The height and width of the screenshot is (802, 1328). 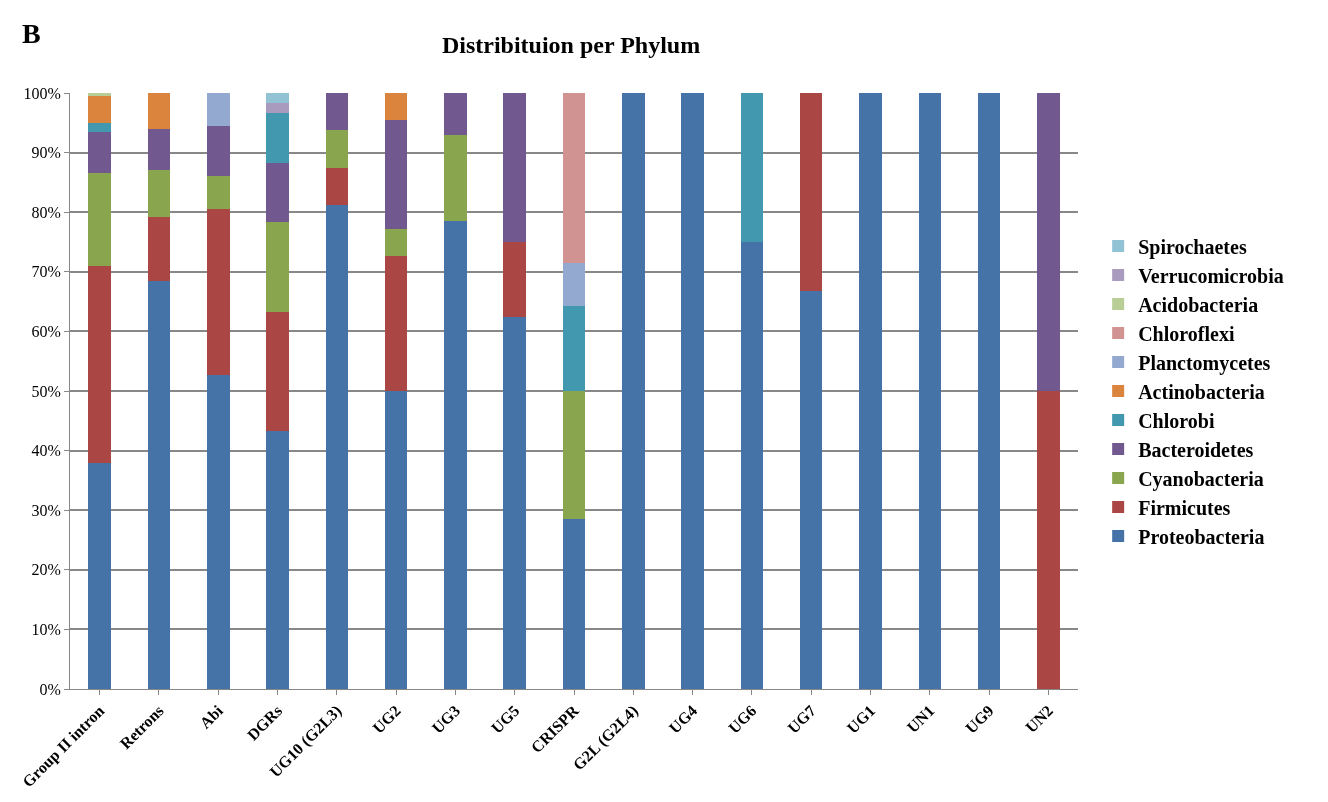 What do you see at coordinates (211, 716) in the screenshot?
I see `x-tick-label: Abi` at bounding box center [211, 716].